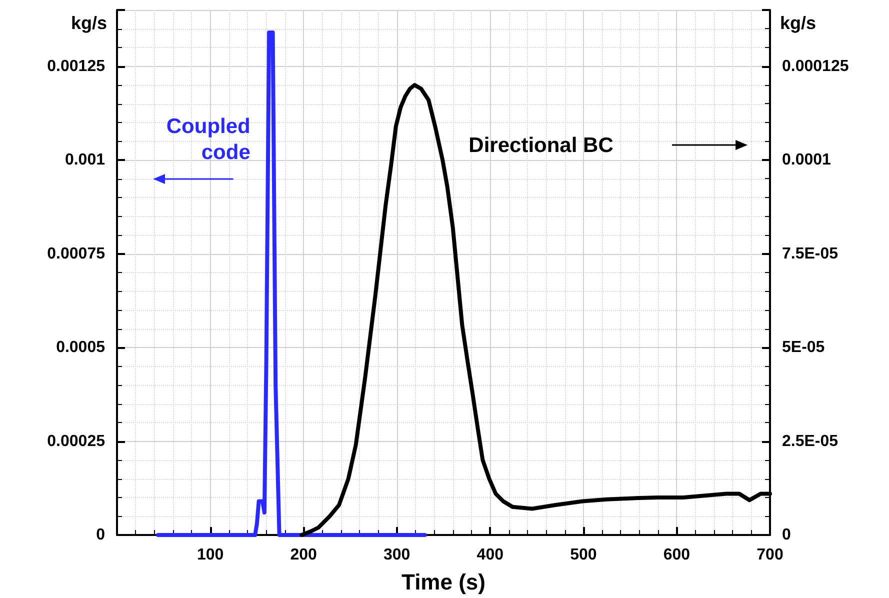 Image resolution: width=889 pixels, height=598 pixels. I want to click on series-label: Directional BC, so click(541, 146).